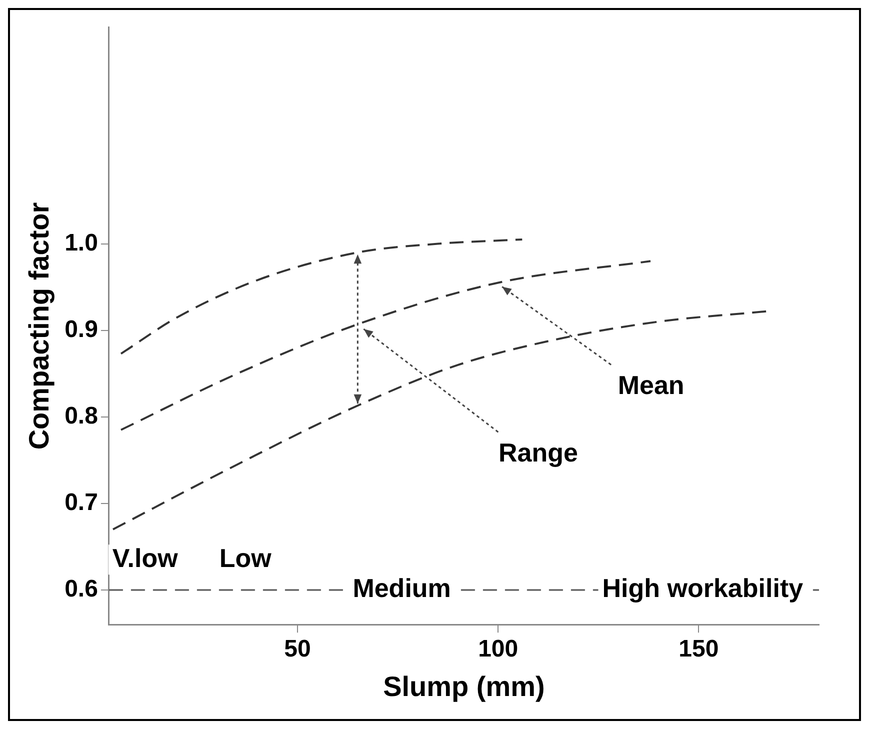  What do you see at coordinates (39, 326) in the screenshot?
I see `y-axis-title: Compacting factor` at bounding box center [39, 326].